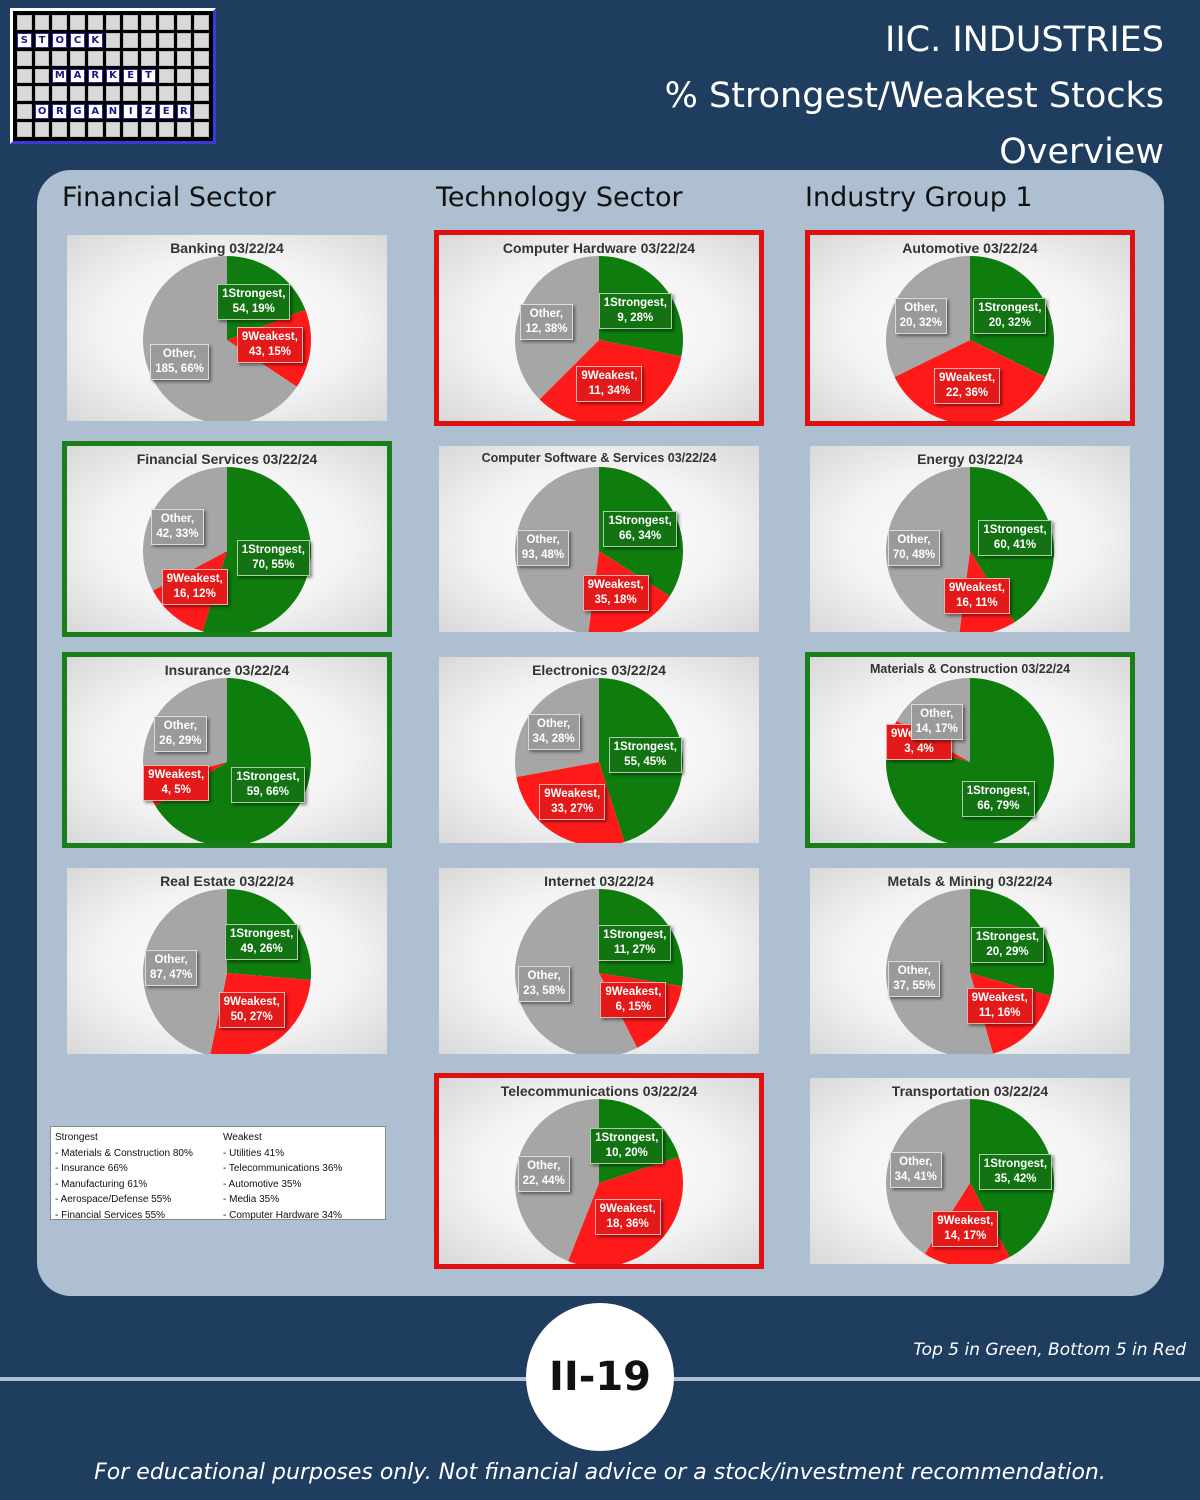  What do you see at coordinates (543, 1181) in the screenshot?
I see `data-label-value: 22, 44%` at bounding box center [543, 1181].